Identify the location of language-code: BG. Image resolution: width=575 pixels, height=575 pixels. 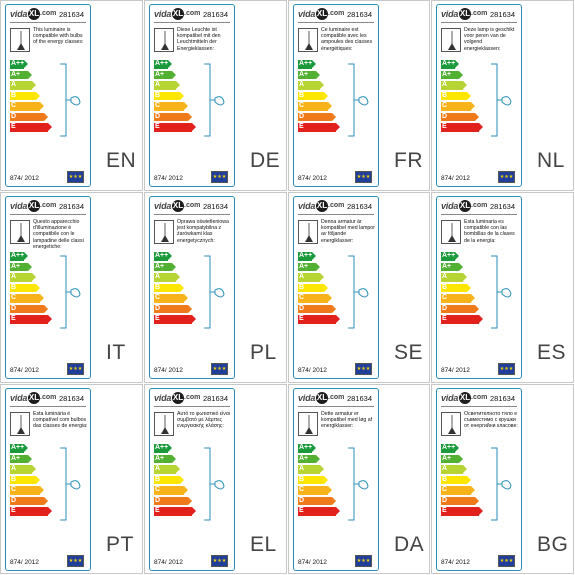
(553, 544).